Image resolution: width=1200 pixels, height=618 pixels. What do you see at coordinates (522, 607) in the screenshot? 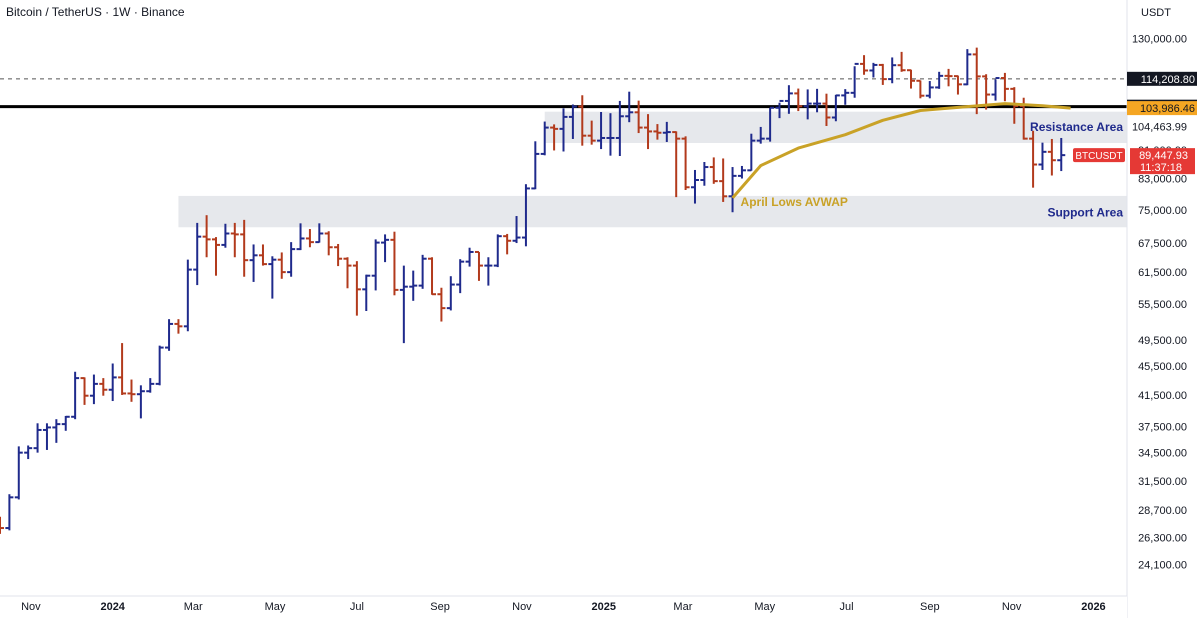
I see `time-tick-label: Nov` at bounding box center [522, 607].